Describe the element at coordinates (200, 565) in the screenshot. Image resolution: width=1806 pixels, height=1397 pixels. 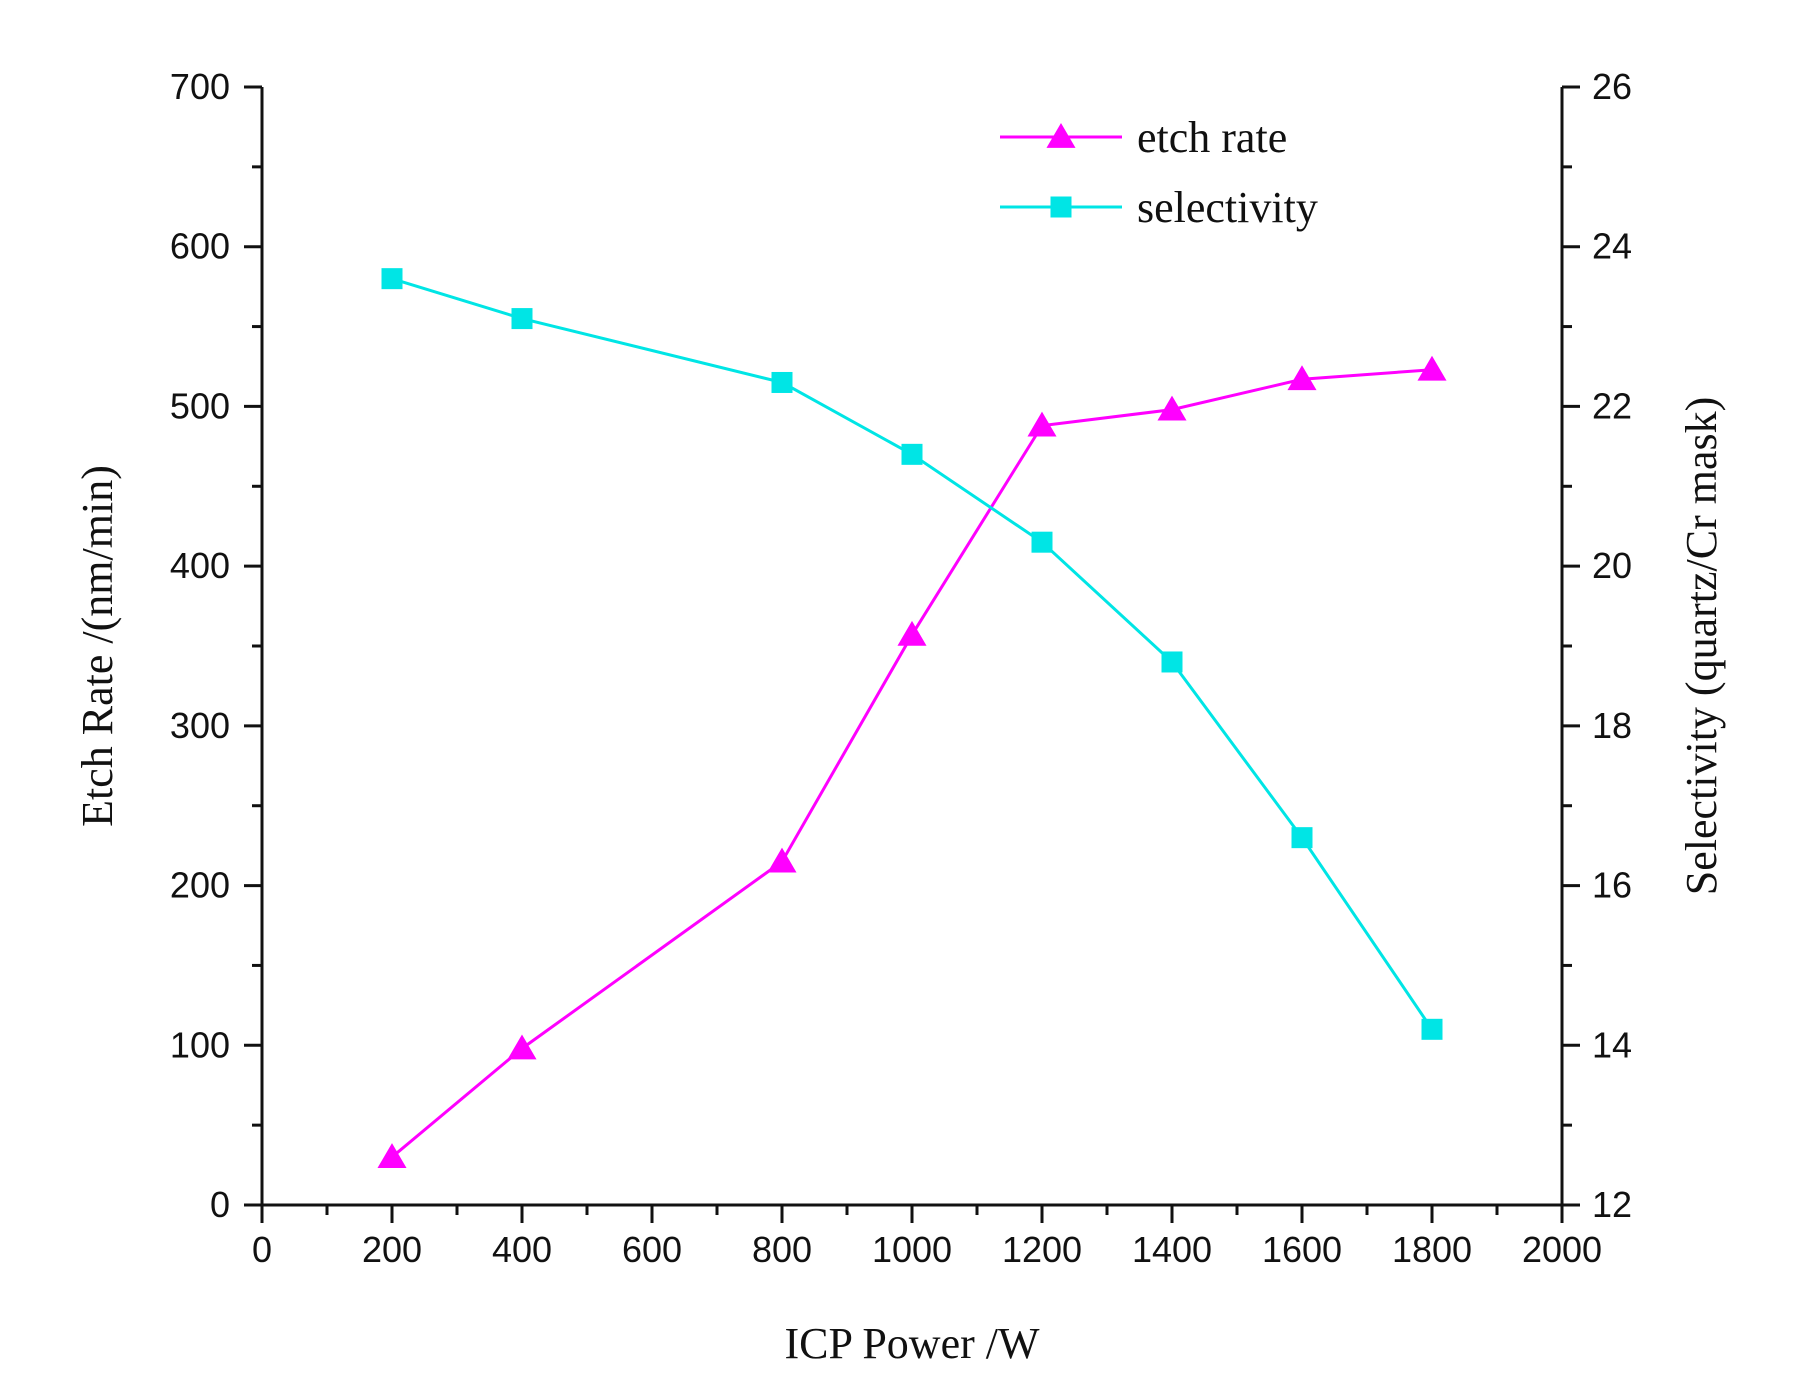
I see `left-y-tick-label: 400` at that location.